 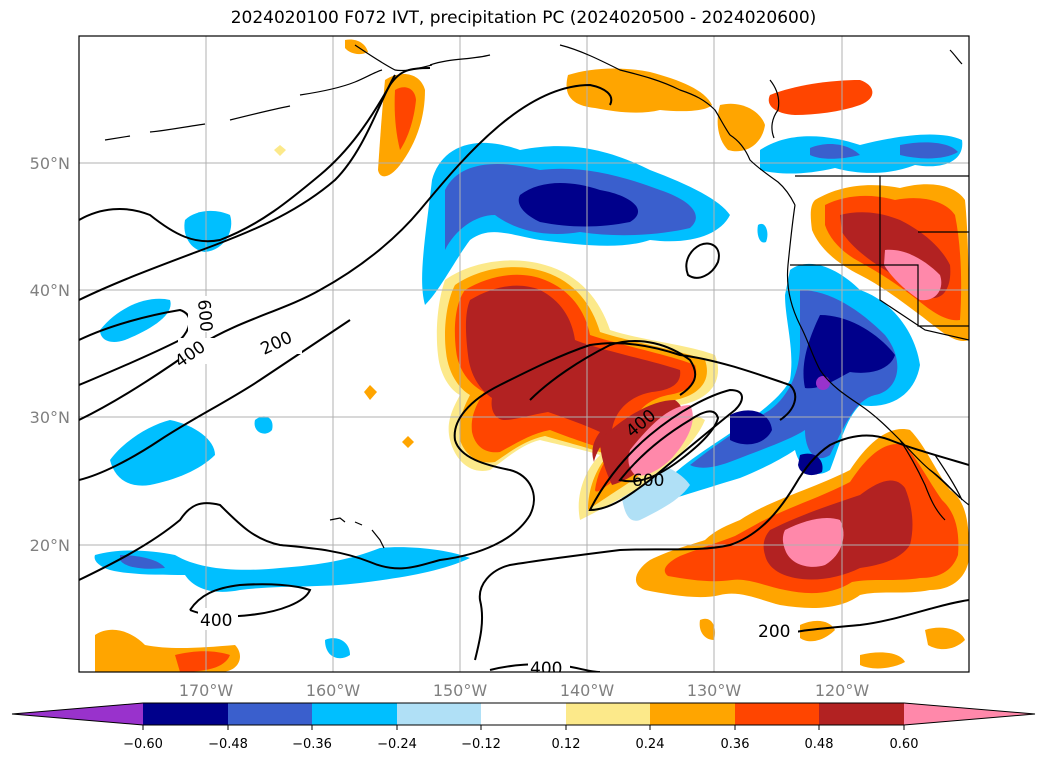 I want to click on pc-region-pos-north-canada, so click(x=820, y=97).